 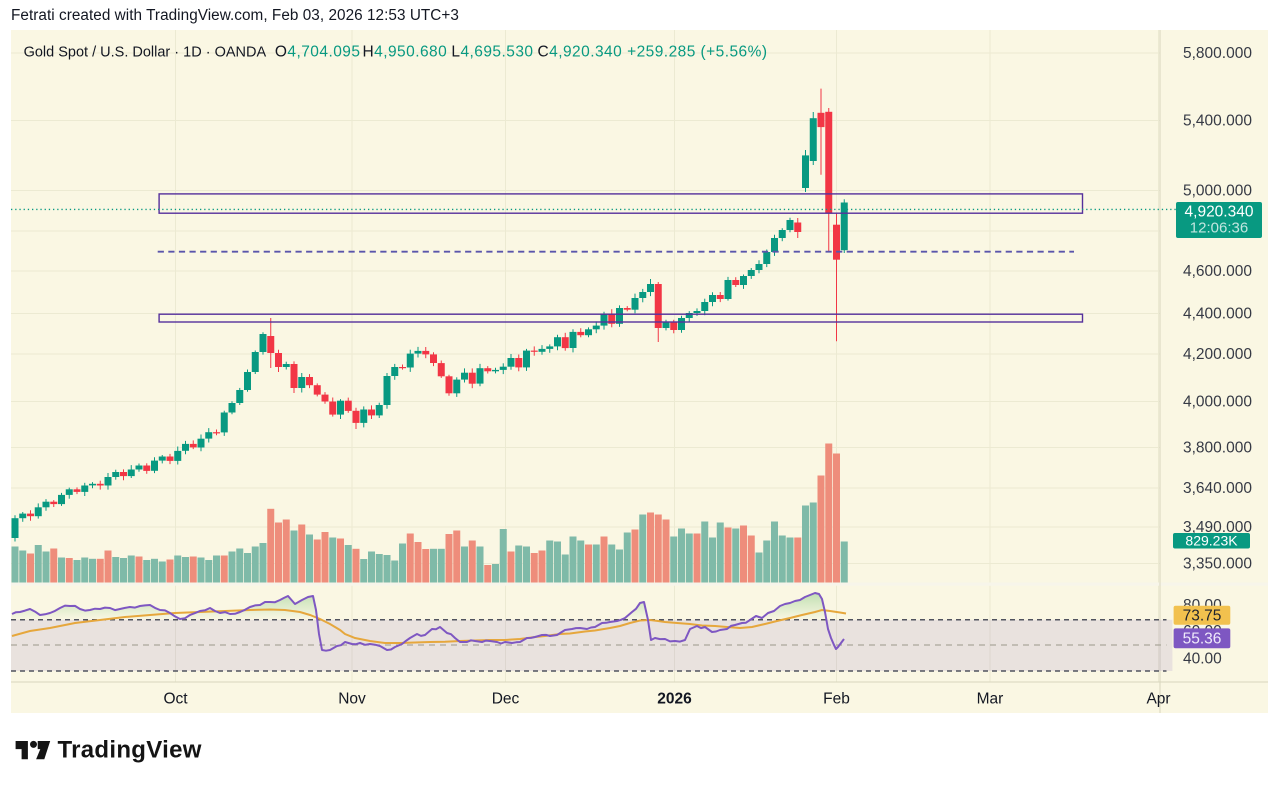 I want to click on svg-text: 4,200.000, so click(x=1217, y=354).